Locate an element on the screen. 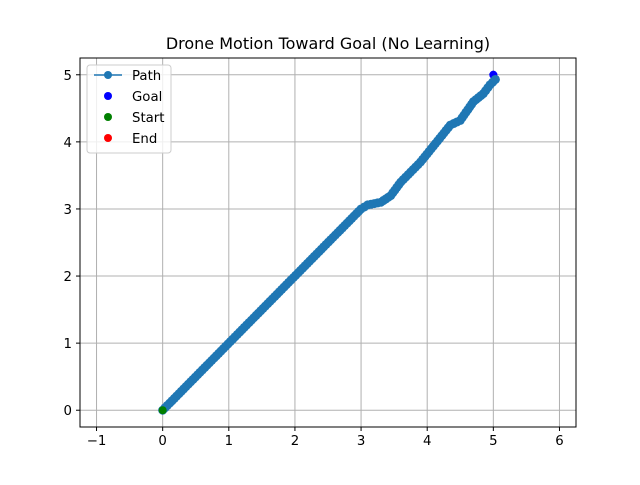 This screenshot has width=640, height=485. start-point is located at coordinates (162, 410).